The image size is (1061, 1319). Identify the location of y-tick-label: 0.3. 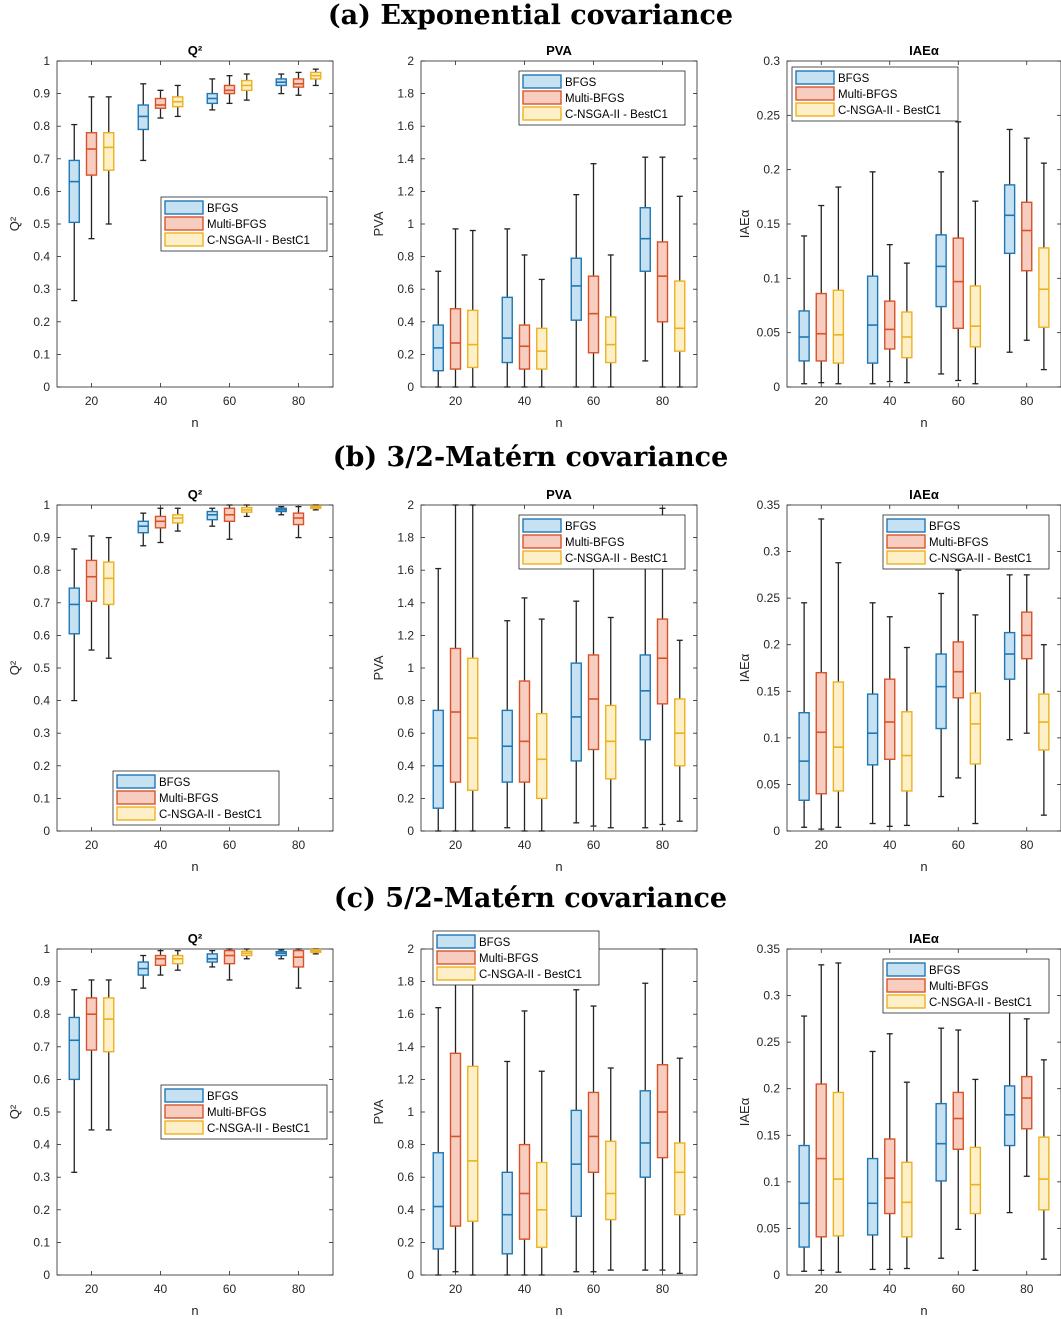
(771, 61).